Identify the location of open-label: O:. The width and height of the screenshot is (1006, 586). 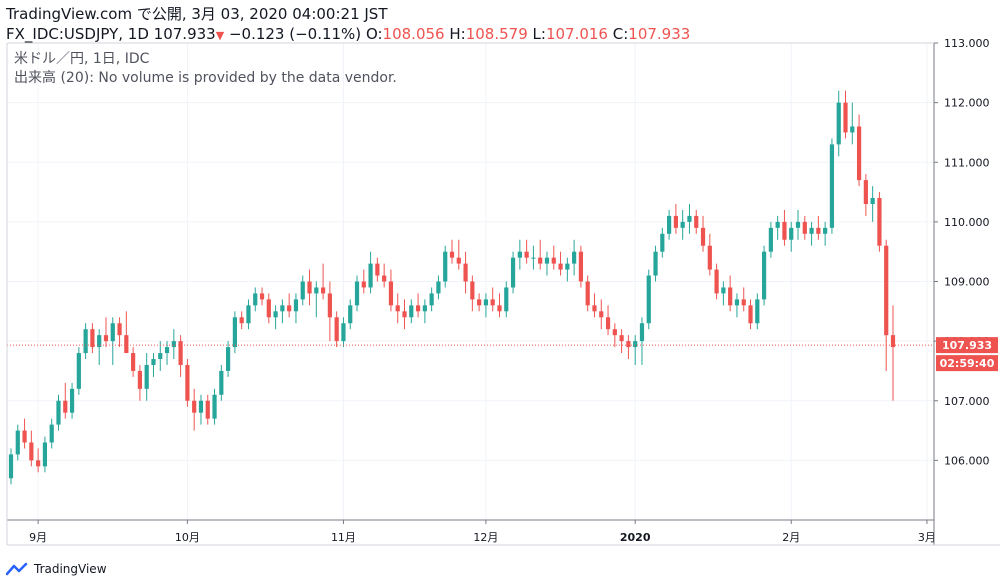
(374, 34).